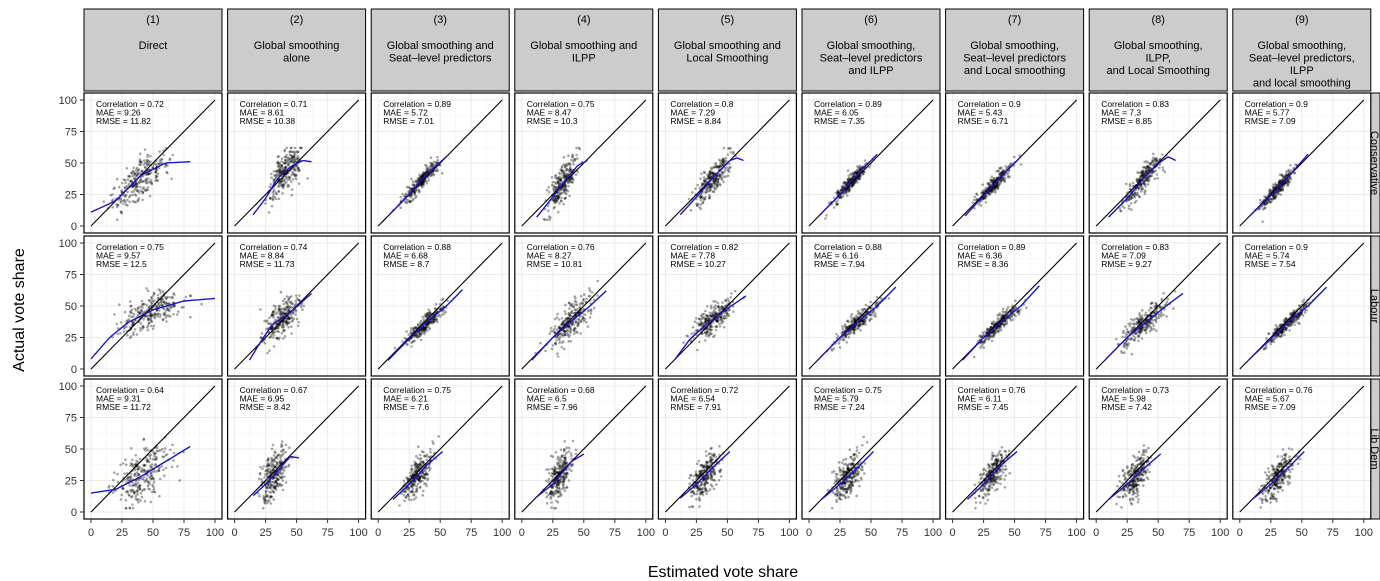 This screenshot has height=581, width=1380. What do you see at coordinates (1015, 50) in the screenshot?
I see `column-strip-bg` at bounding box center [1015, 50].